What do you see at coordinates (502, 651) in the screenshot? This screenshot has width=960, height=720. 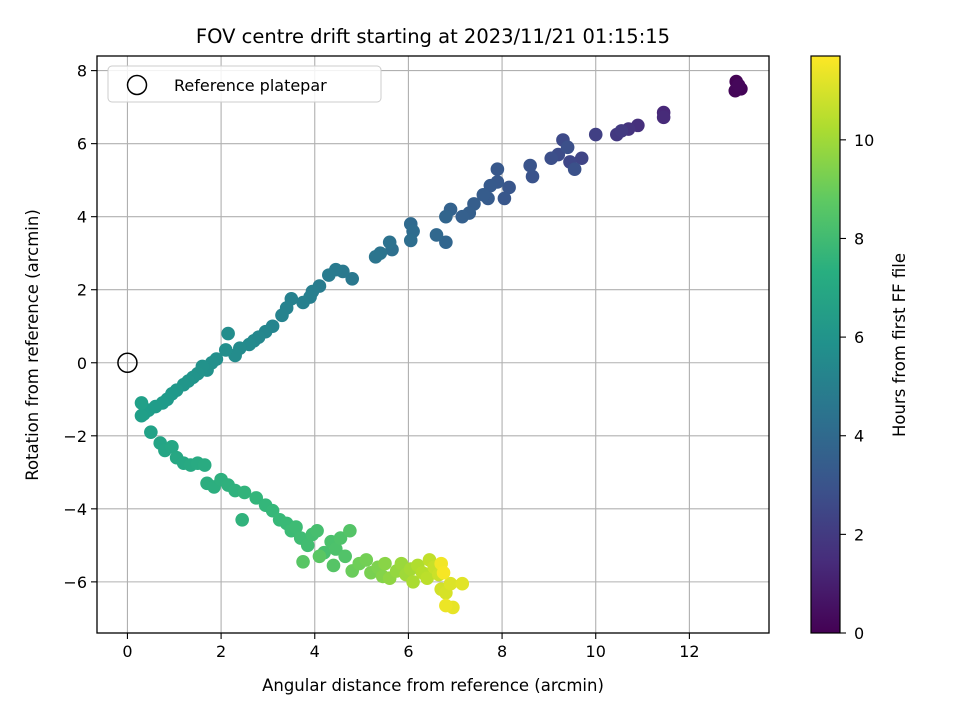 I see `x-tick-label: 8` at bounding box center [502, 651].